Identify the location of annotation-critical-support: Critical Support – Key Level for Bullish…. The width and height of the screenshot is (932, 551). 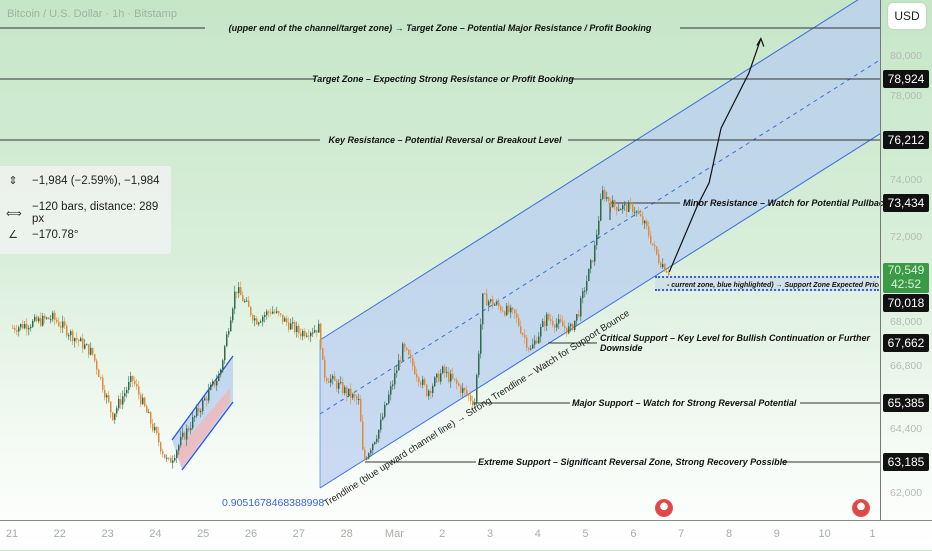
(735, 343).